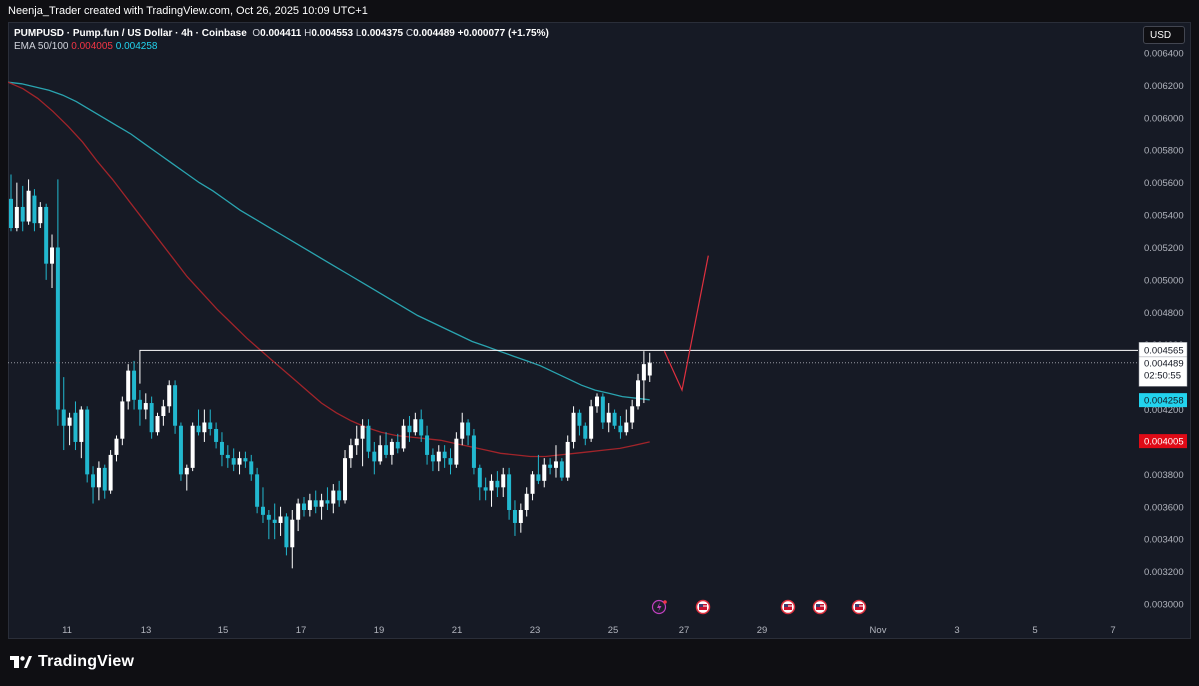 The image size is (1199, 686). Describe the element at coordinates (1164, 35) in the screenshot. I see `currency-button: USD` at that location.